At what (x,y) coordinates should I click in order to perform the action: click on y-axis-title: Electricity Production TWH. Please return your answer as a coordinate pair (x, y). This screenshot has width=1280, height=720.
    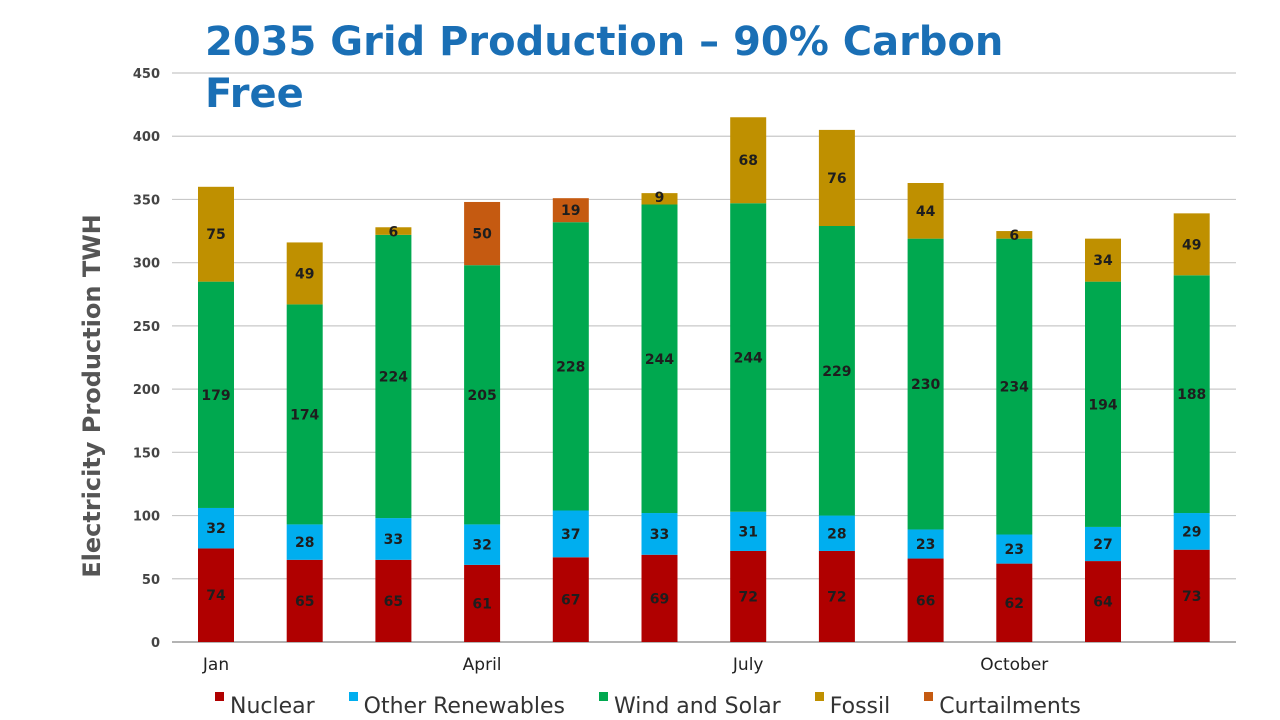
    Looking at the image, I should click on (92, 396).